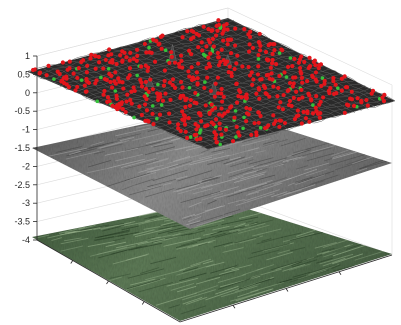 The width and height of the screenshot is (401, 325). I want to click on z-axis-ticks: 1 0.5 0 -0.5 -1 -1.5 -2 -2.5 -3 -3.5 -4, so click(25, 148).